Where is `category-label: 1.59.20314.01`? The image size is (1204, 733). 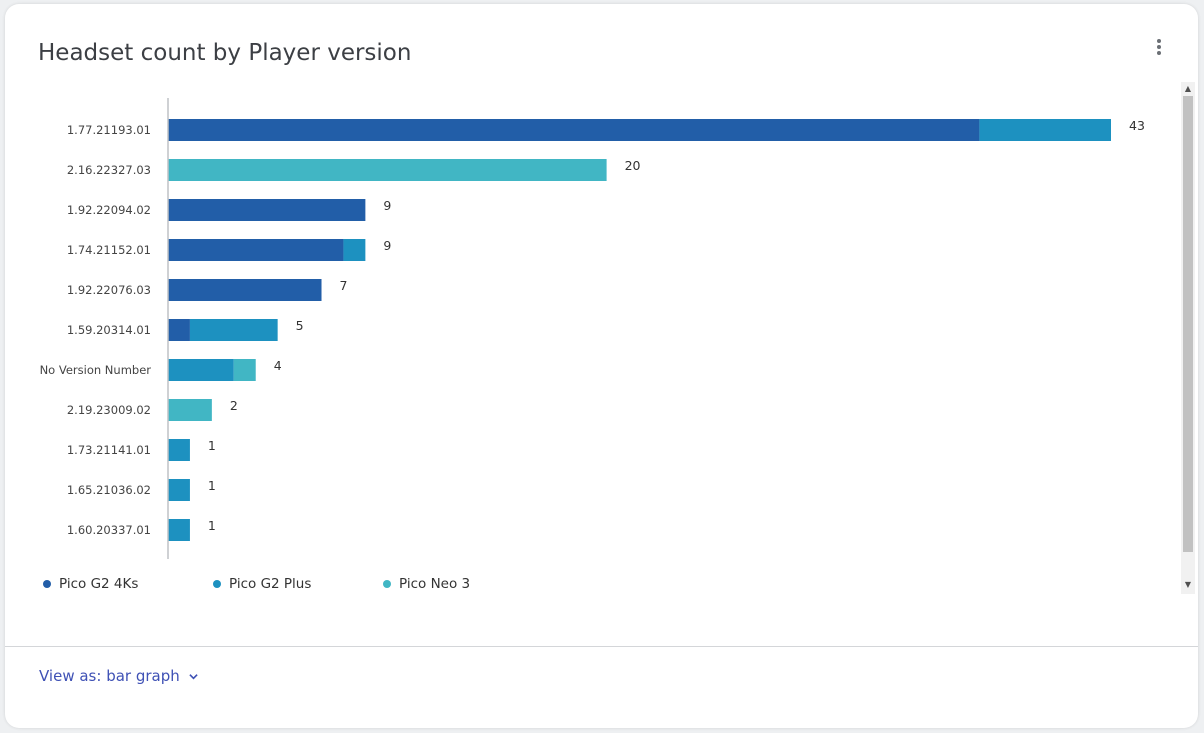 category-label: 1.59.20314.01 is located at coordinates (109, 330).